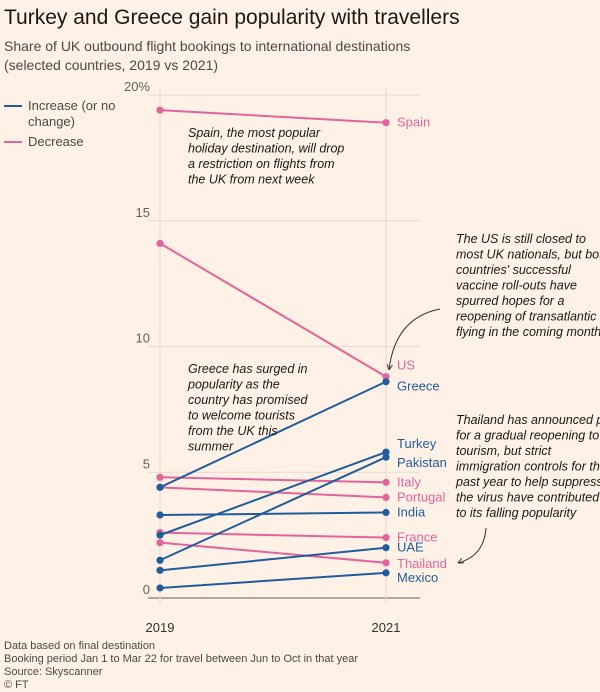  I want to click on footnote-source: Source: Skyscanner, so click(53, 672).